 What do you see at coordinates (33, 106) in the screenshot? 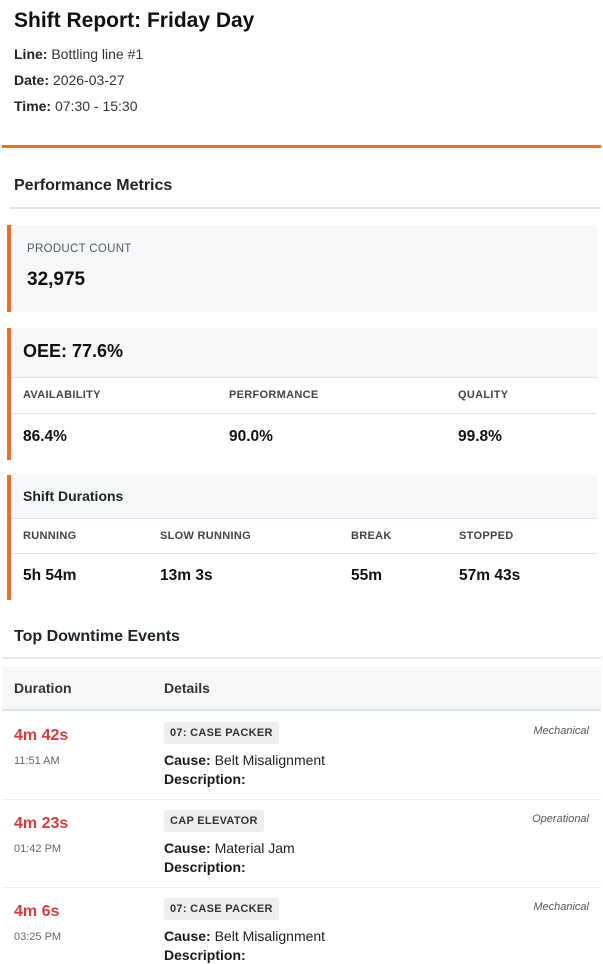
I see `time-label: Time:` at bounding box center [33, 106].